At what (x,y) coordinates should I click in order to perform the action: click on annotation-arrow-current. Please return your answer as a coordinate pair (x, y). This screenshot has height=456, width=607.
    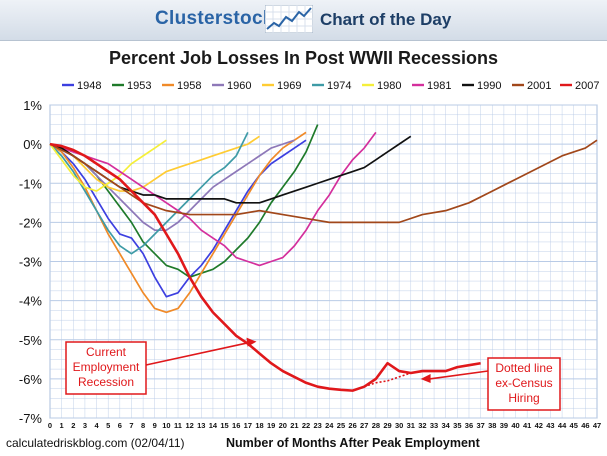
    Looking at the image, I should click on (197, 353).